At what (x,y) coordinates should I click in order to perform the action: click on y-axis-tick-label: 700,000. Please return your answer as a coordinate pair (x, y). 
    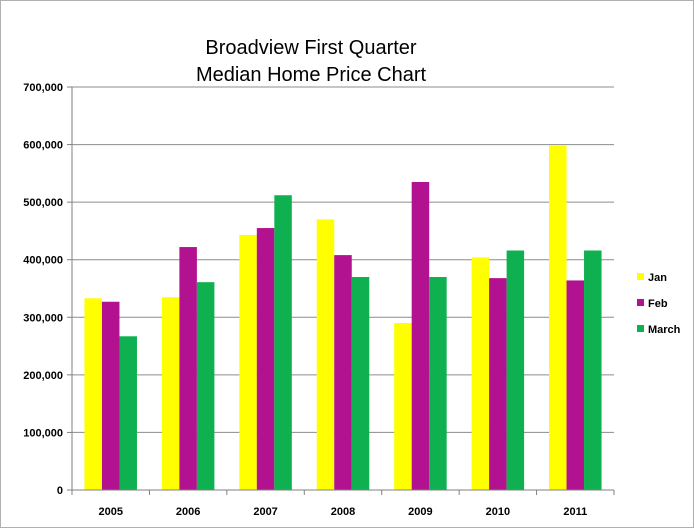
    Looking at the image, I should click on (43, 88).